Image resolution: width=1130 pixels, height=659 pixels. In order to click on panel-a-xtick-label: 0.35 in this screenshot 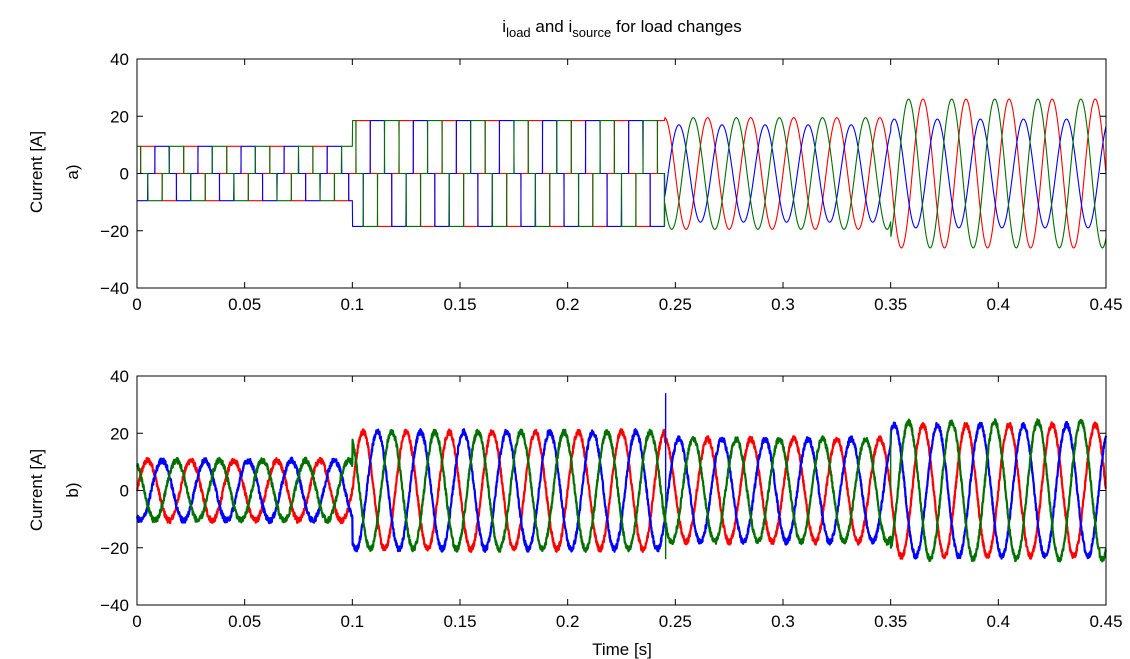, I will do `click(890, 304)`.